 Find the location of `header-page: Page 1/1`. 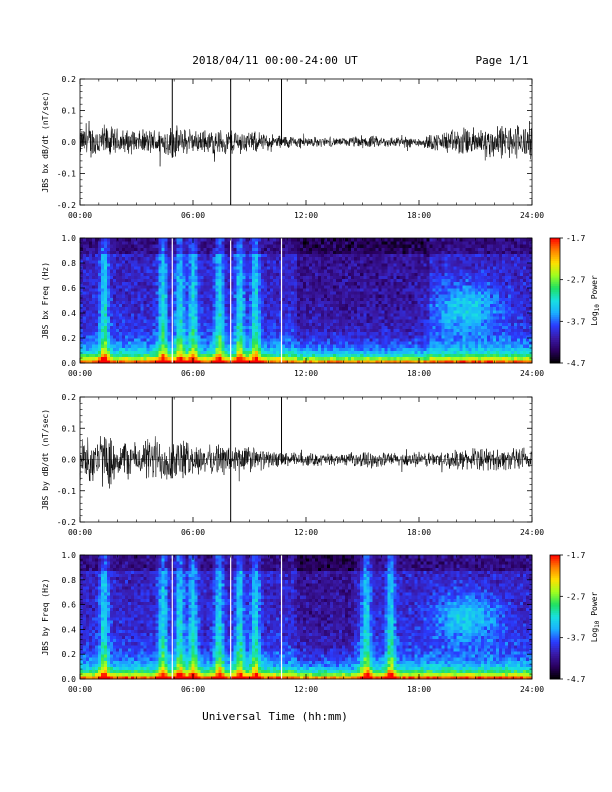

header-page: Page 1/1 is located at coordinates (502, 60).